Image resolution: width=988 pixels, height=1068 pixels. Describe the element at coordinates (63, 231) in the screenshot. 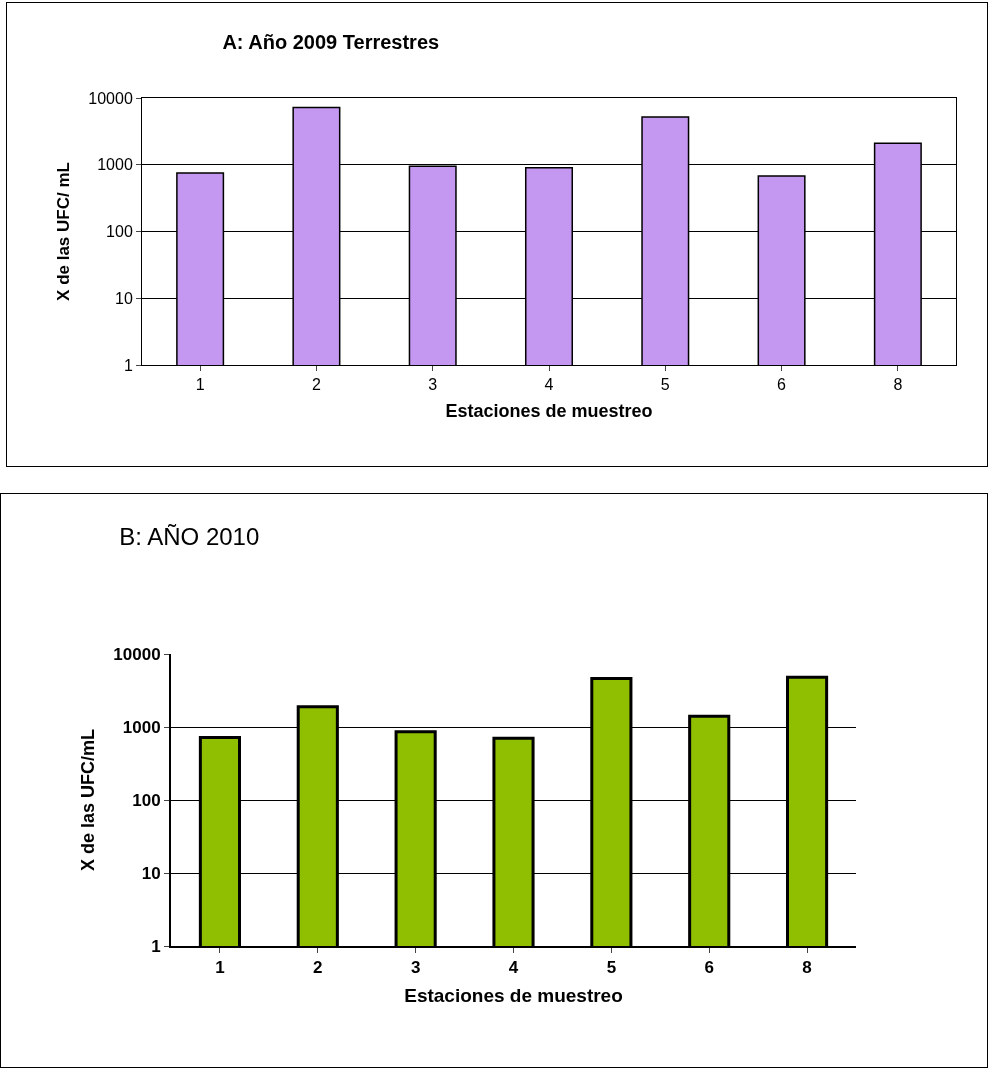

I see `y-axis-title: X de las UFC/ mL` at that location.